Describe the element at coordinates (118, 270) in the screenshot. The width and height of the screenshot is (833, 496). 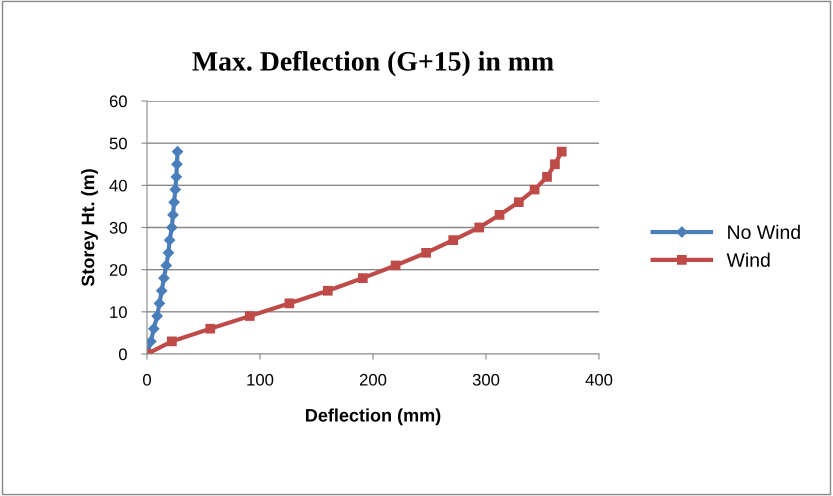
I see `y-tick-label: 20` at that location.